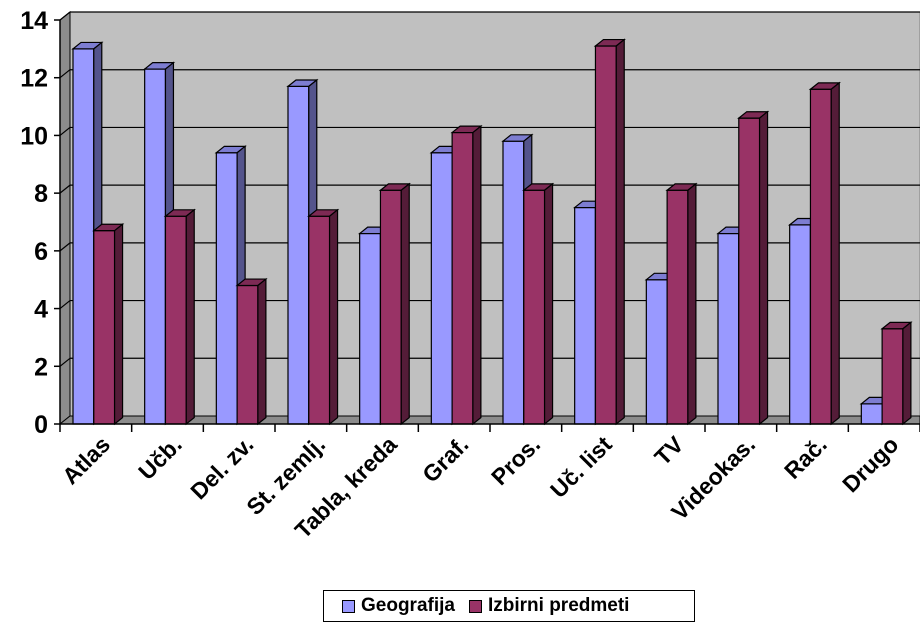  I want to click on y-tick-label: 4, so click(41, 310).